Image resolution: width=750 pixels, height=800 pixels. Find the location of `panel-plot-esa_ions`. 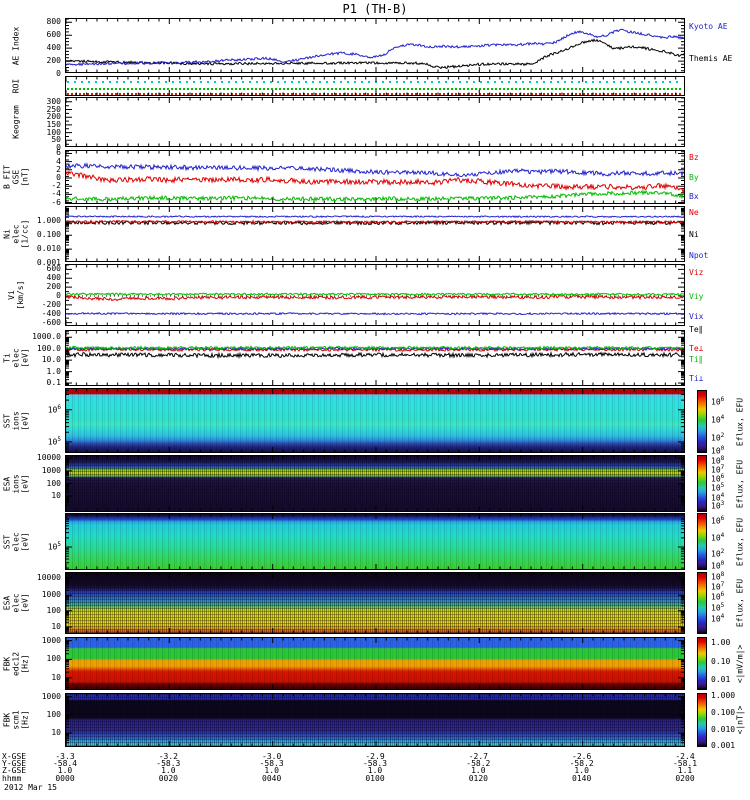

panel-plot-esa_ions is located at coordinates (375, 483).